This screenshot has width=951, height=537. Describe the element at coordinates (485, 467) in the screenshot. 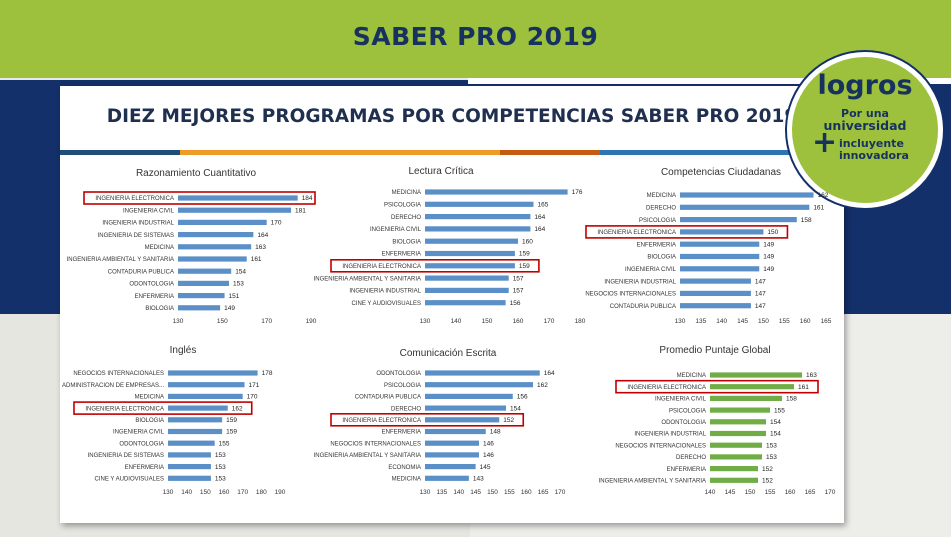

I see `value-label: 145` at that location.